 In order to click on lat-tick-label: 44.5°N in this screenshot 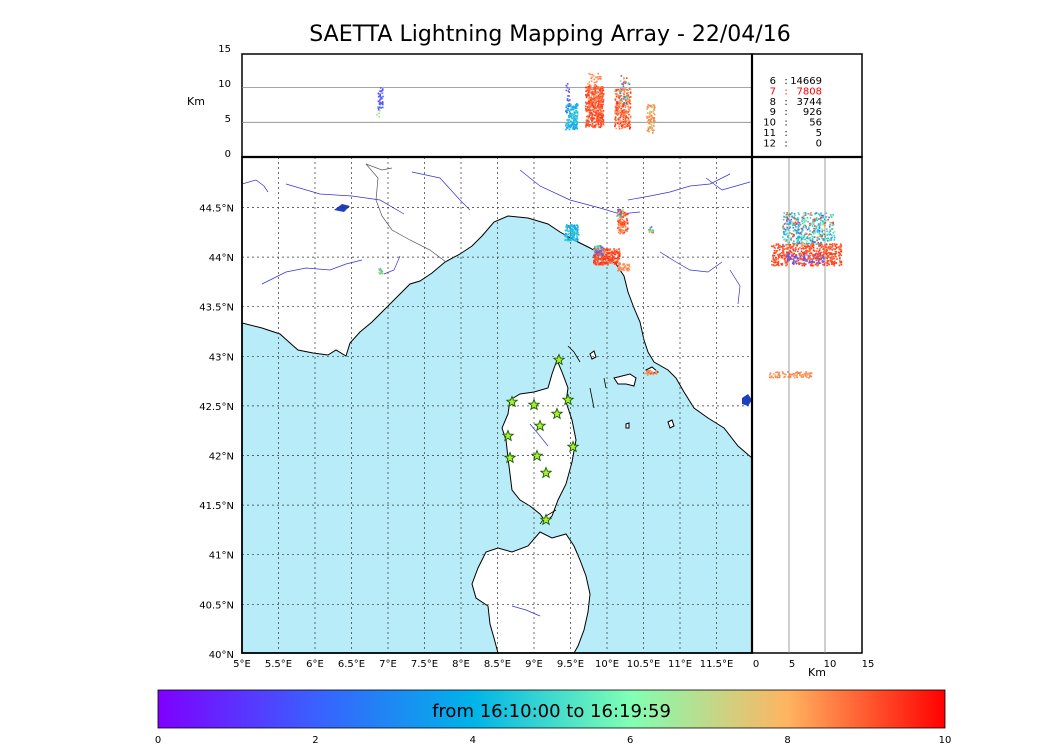, I will do `click(216, 209)`.